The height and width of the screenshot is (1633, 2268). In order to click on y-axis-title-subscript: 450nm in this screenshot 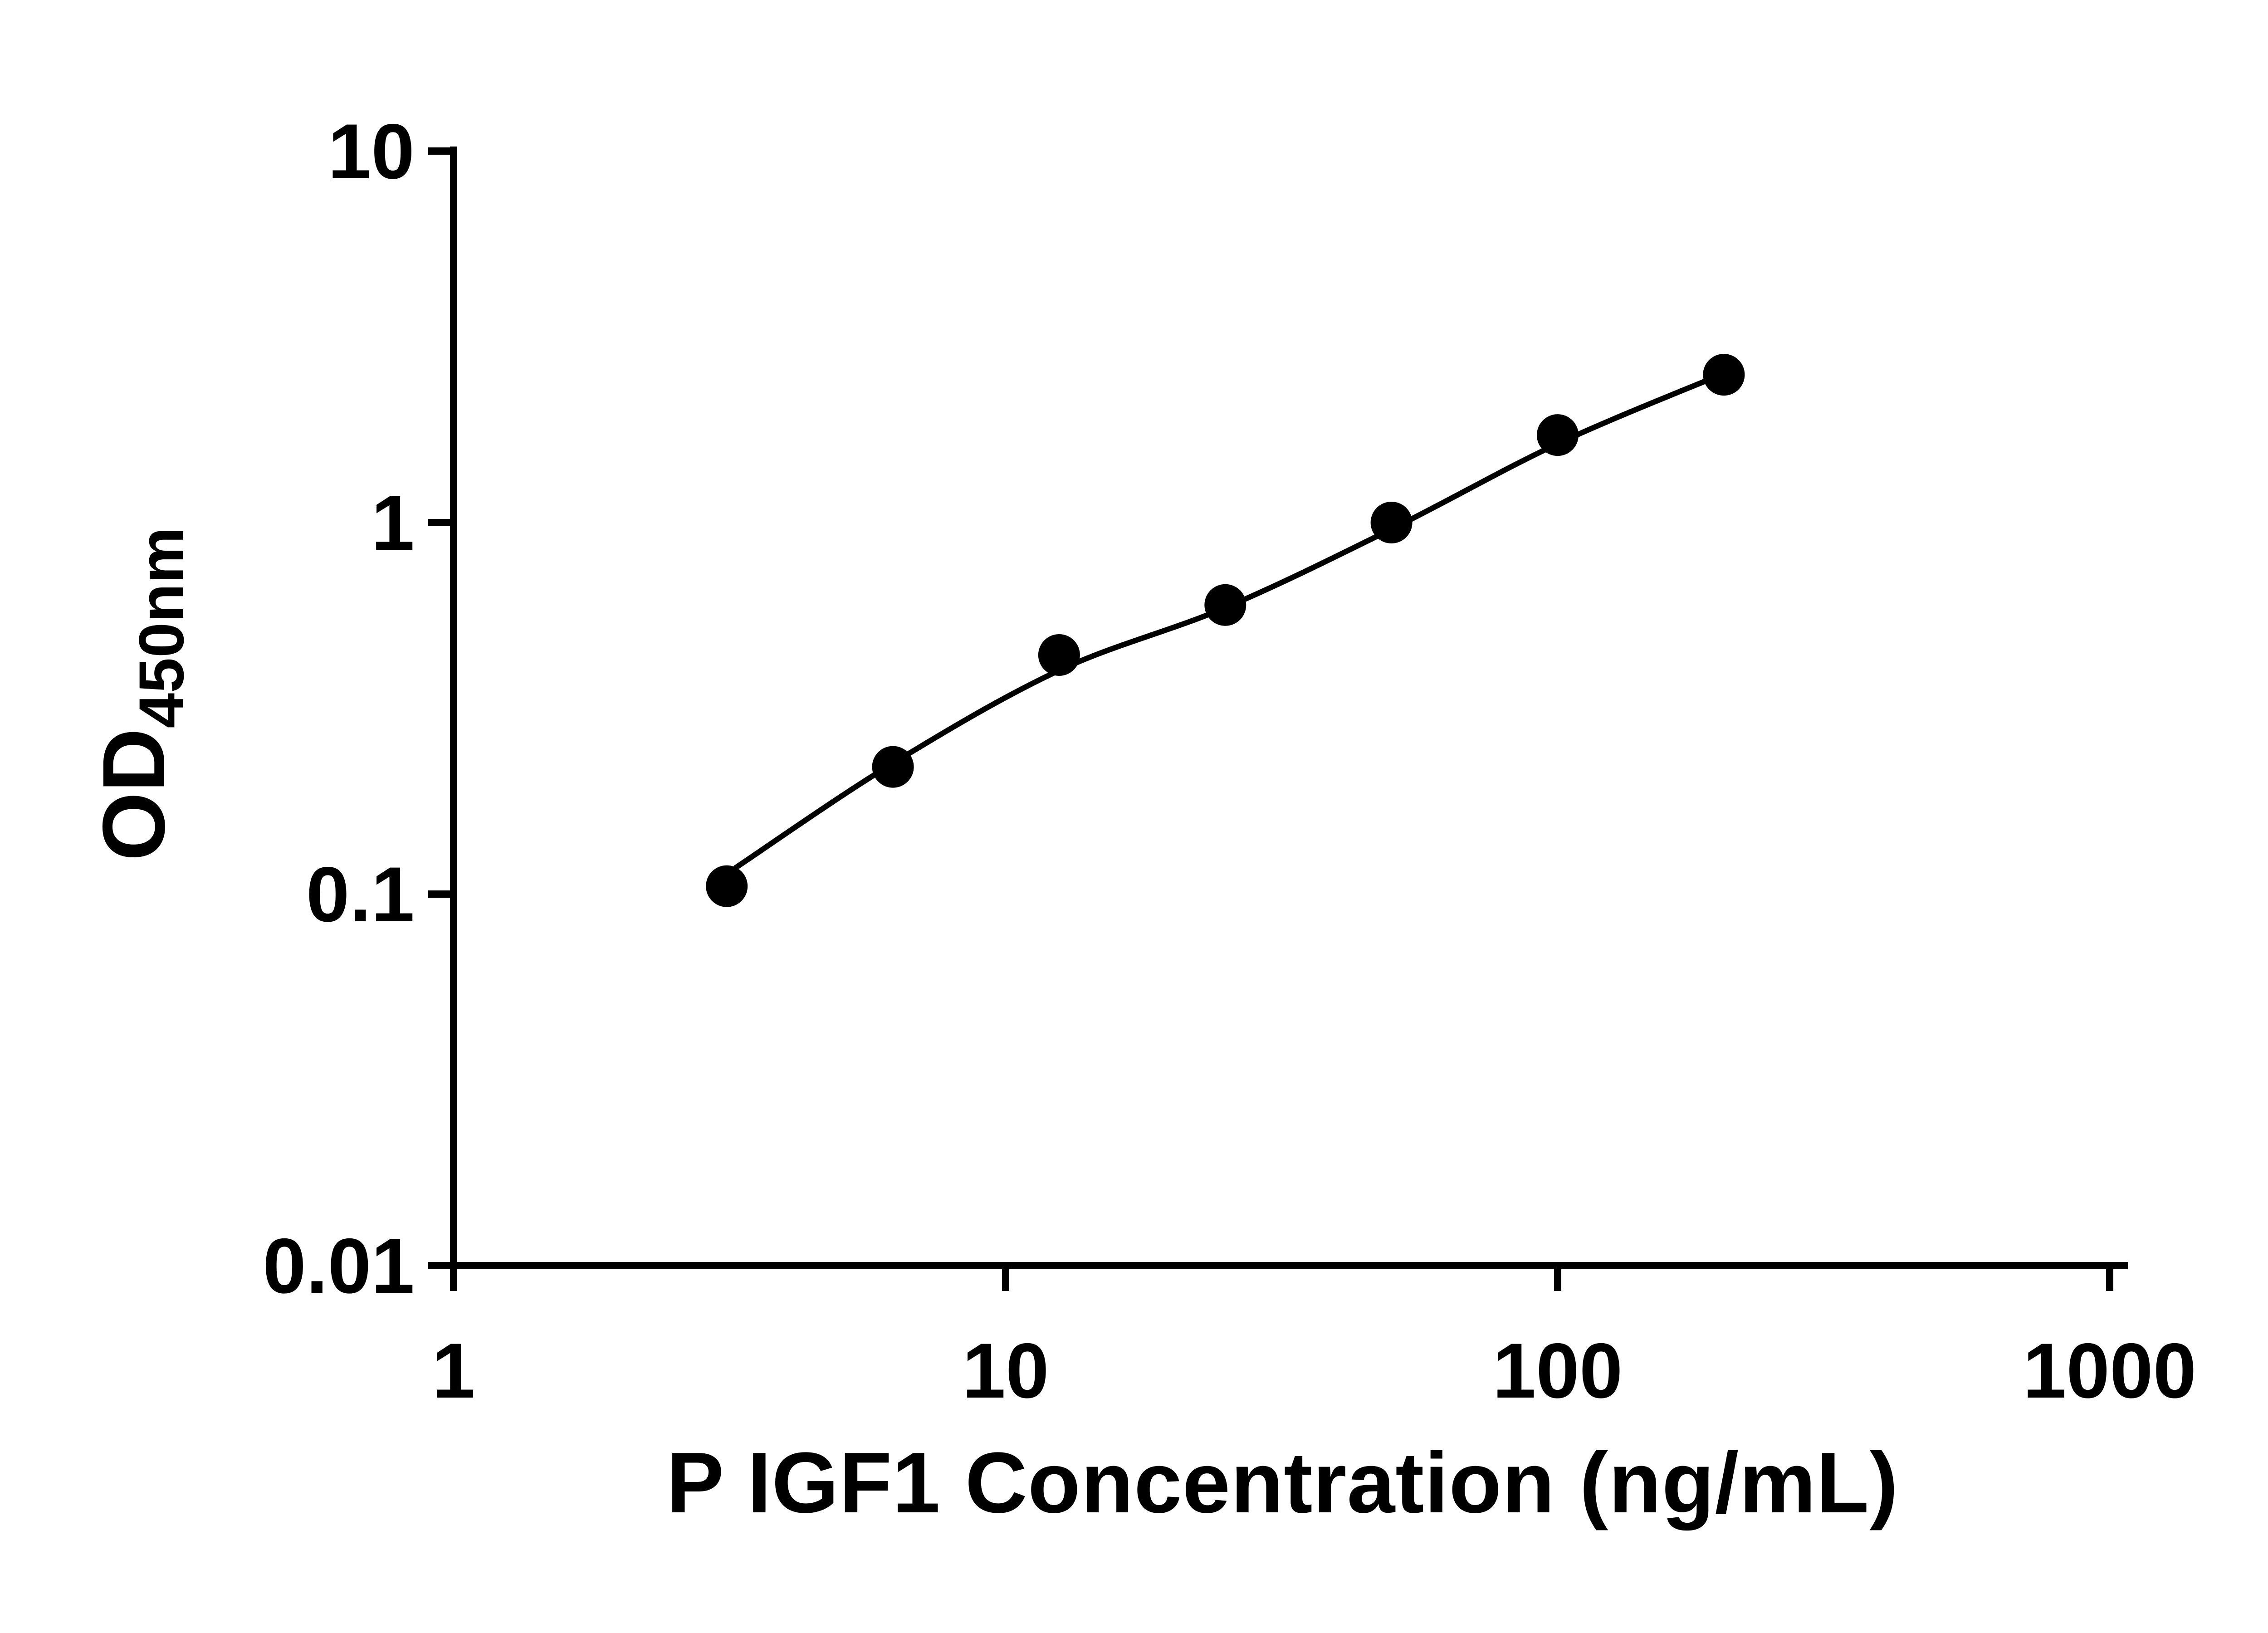, I will do `click(161, 627)`.